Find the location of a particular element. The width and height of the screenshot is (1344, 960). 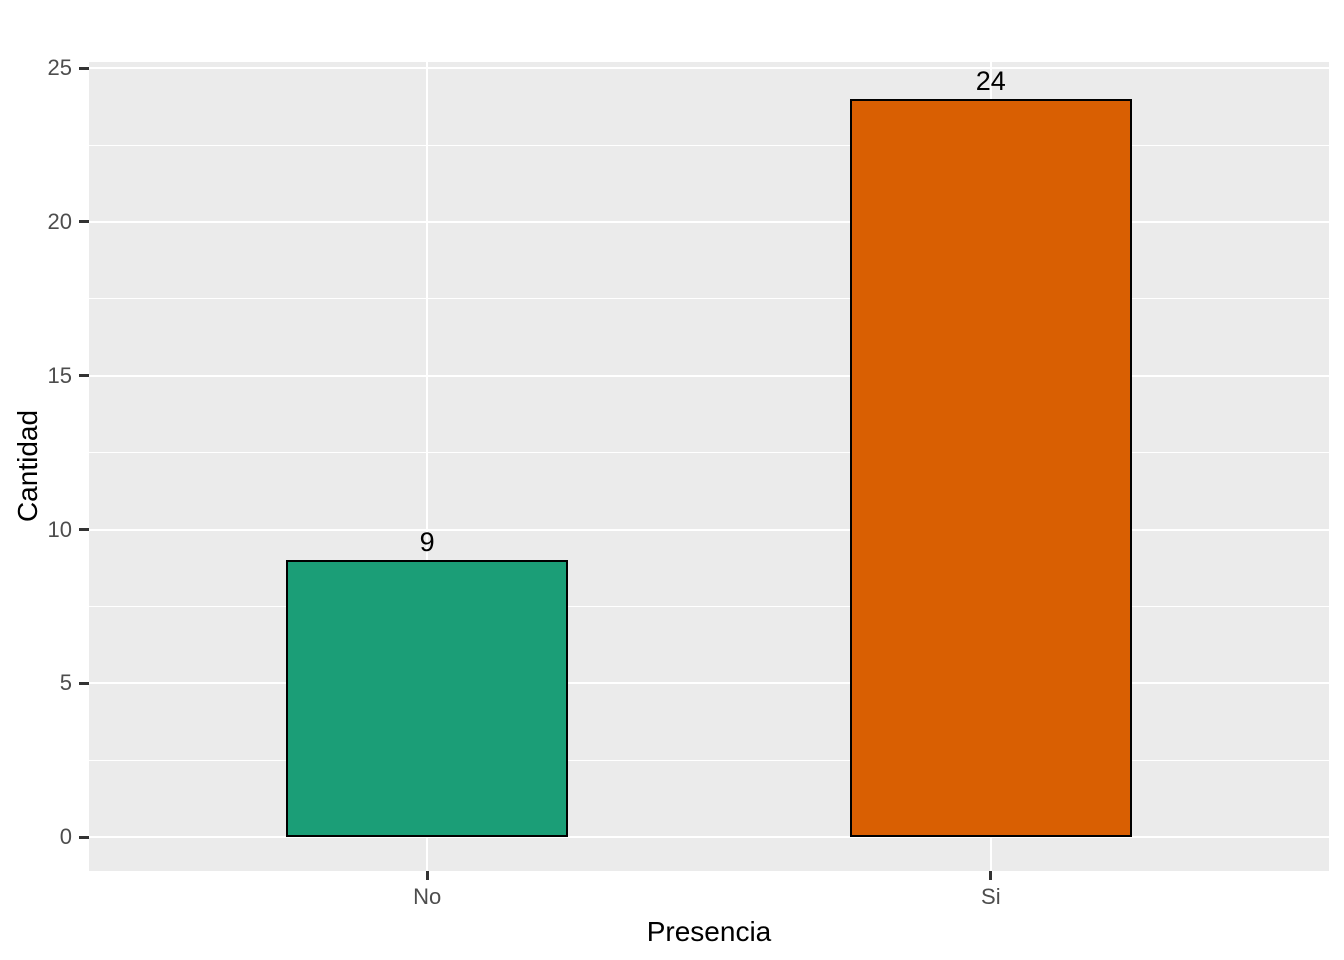

bar-no is located at coordinates (427, 699).